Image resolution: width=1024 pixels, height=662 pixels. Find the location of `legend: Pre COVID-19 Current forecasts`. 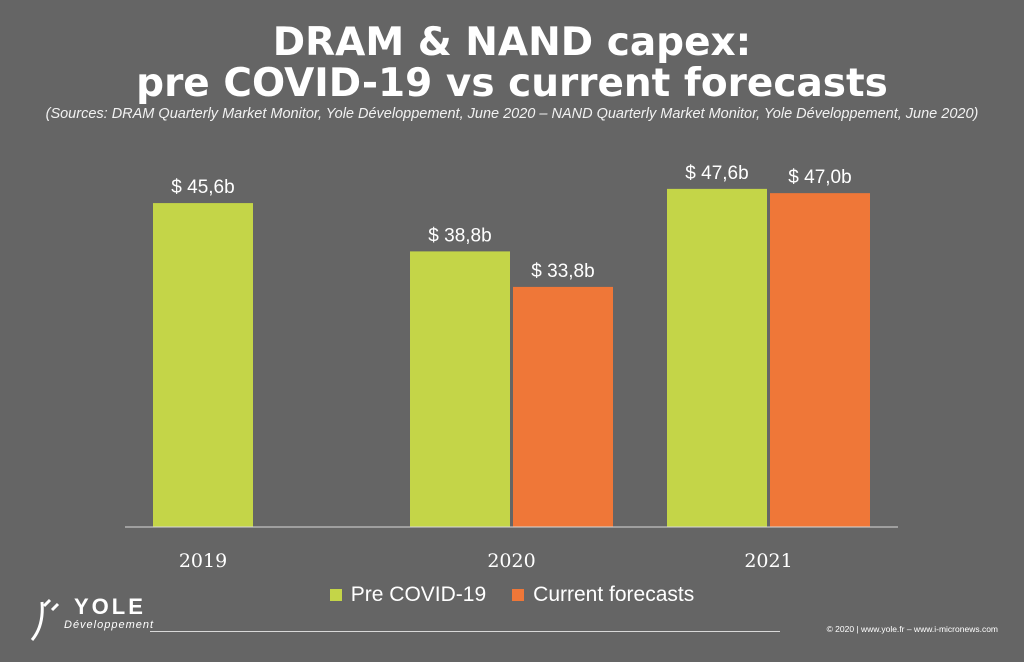

legend: Pre COVID-19 Current forecasts is located at coordinates (512, 595).